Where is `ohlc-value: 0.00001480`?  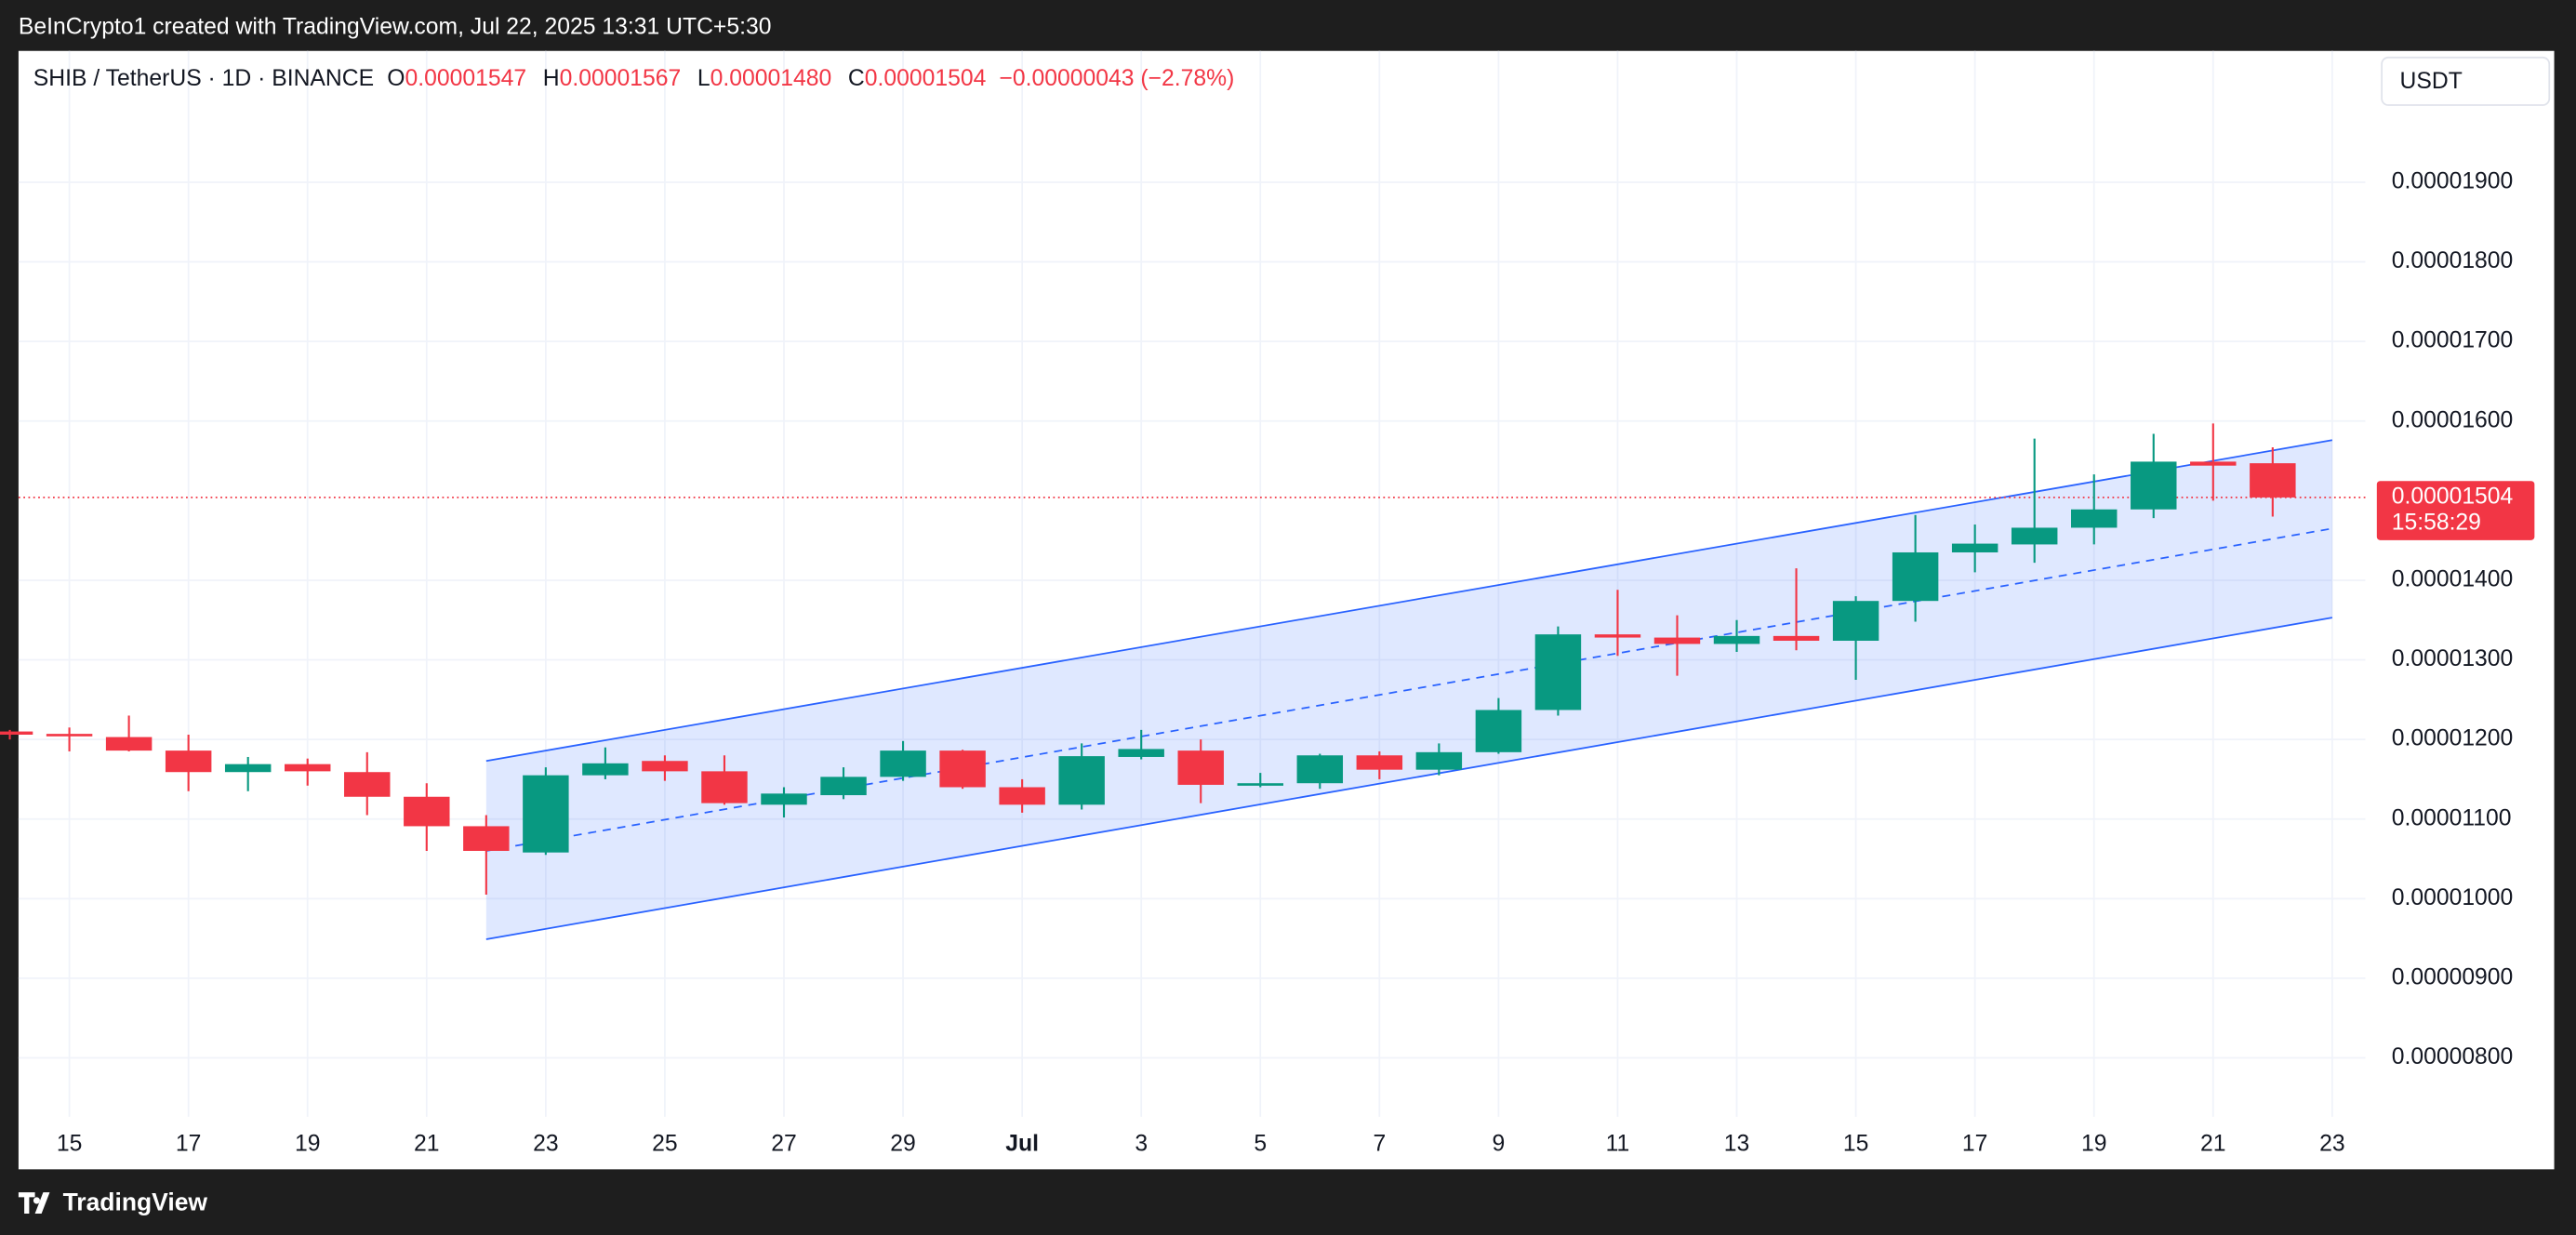
ohlc-value: 0.00001480 is located at coordinates (771, 77).